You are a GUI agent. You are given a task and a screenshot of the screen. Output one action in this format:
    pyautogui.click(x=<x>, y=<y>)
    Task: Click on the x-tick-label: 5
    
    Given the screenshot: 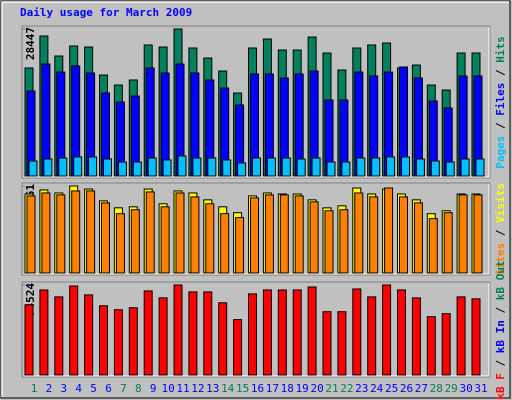 What is the action you would take?
    pyautogui.click(x=93, y=388)
    